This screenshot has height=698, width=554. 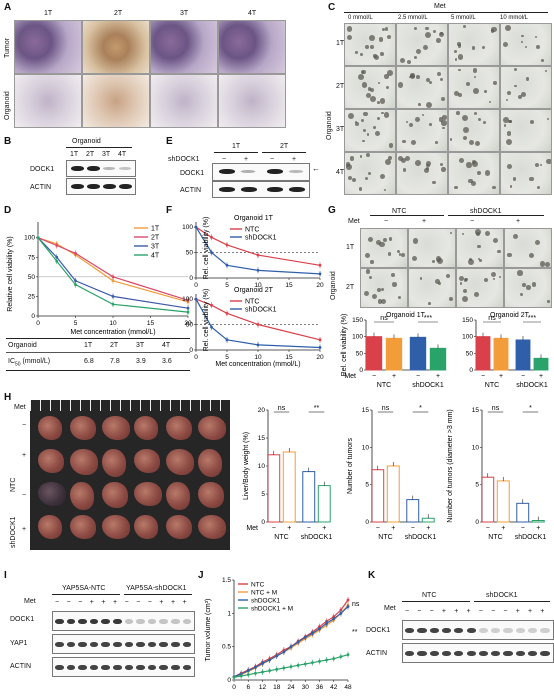 What do you see at coordinates (334, 687) in the screenshot?
I see `x-tick-label: 42` at bounding box center [334, 687].